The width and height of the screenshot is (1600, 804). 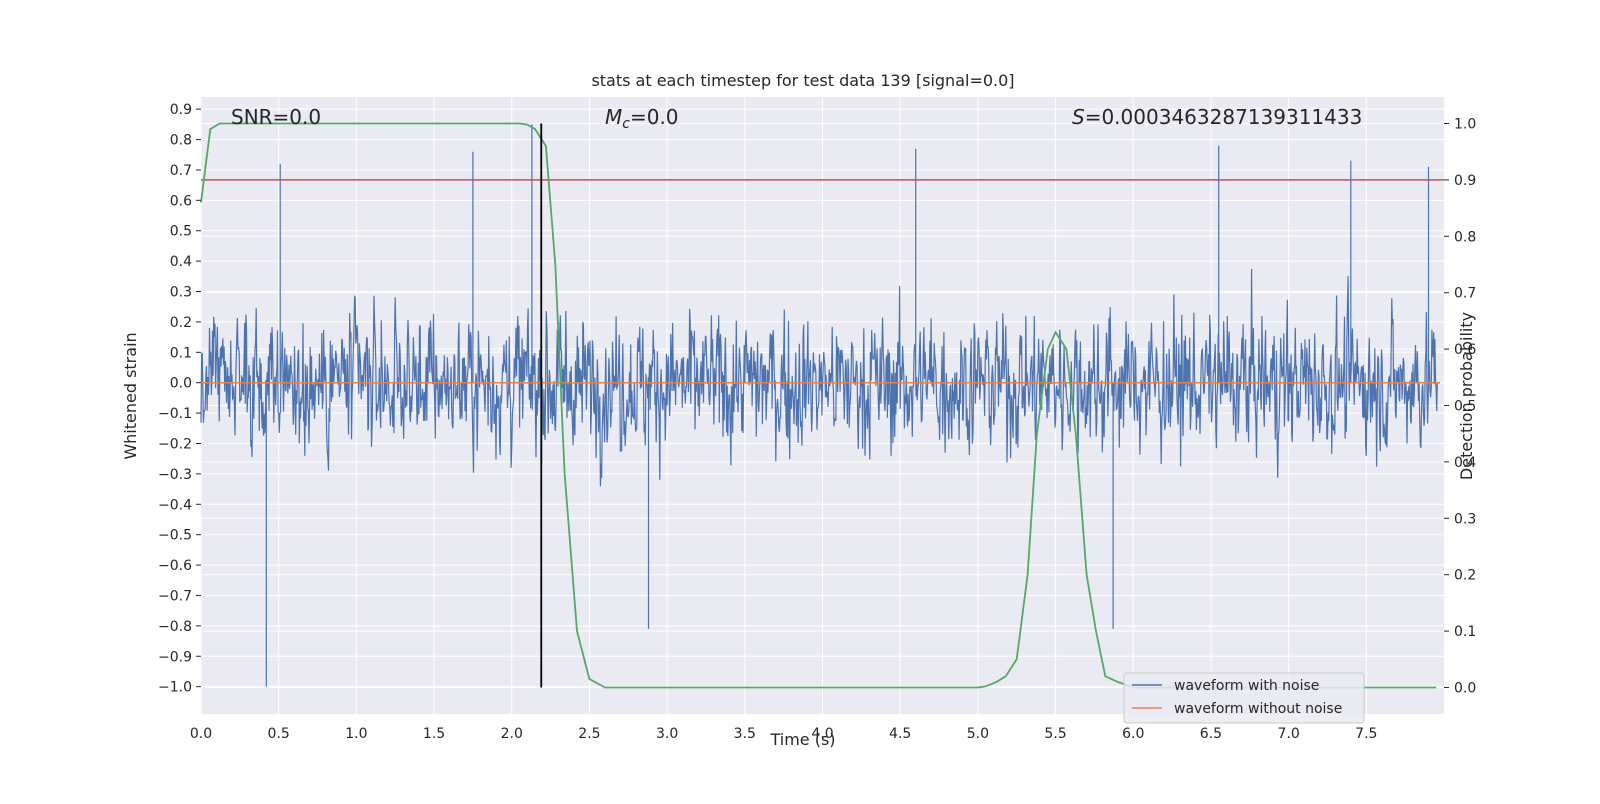 I want to click on x-tick-label: 4.5, so click(x=900, y=734).